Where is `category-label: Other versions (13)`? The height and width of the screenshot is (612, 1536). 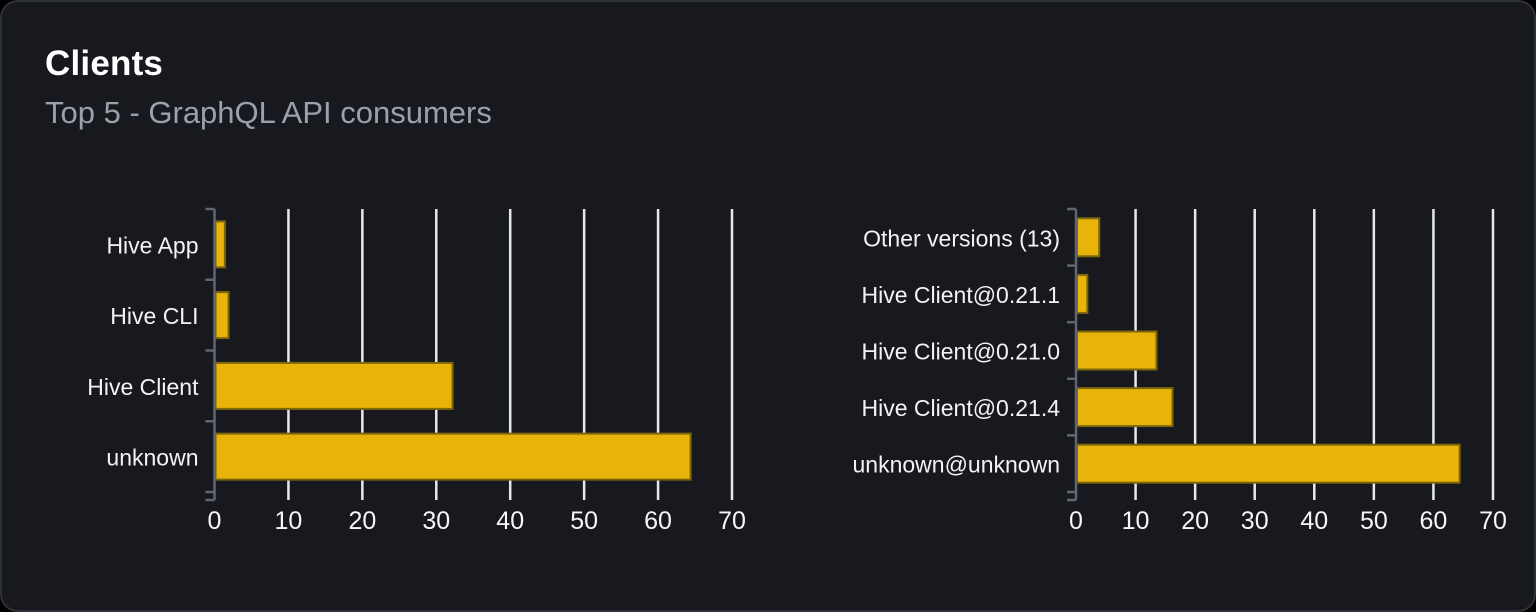
category-label: Other versions (13) is located at coordinates (961, 238).